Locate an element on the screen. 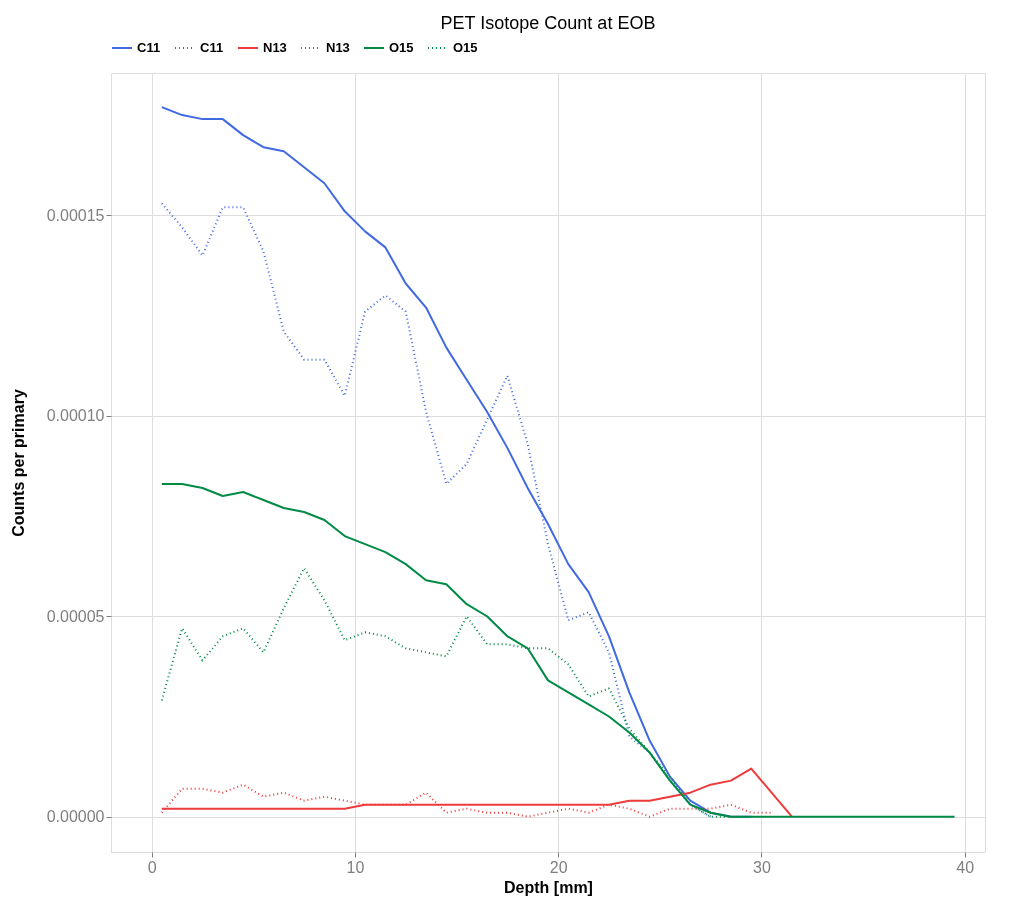 This screenshot has height=920, width=1015. y-tick-label: 0.00000 is located at coordinates (75, 817).